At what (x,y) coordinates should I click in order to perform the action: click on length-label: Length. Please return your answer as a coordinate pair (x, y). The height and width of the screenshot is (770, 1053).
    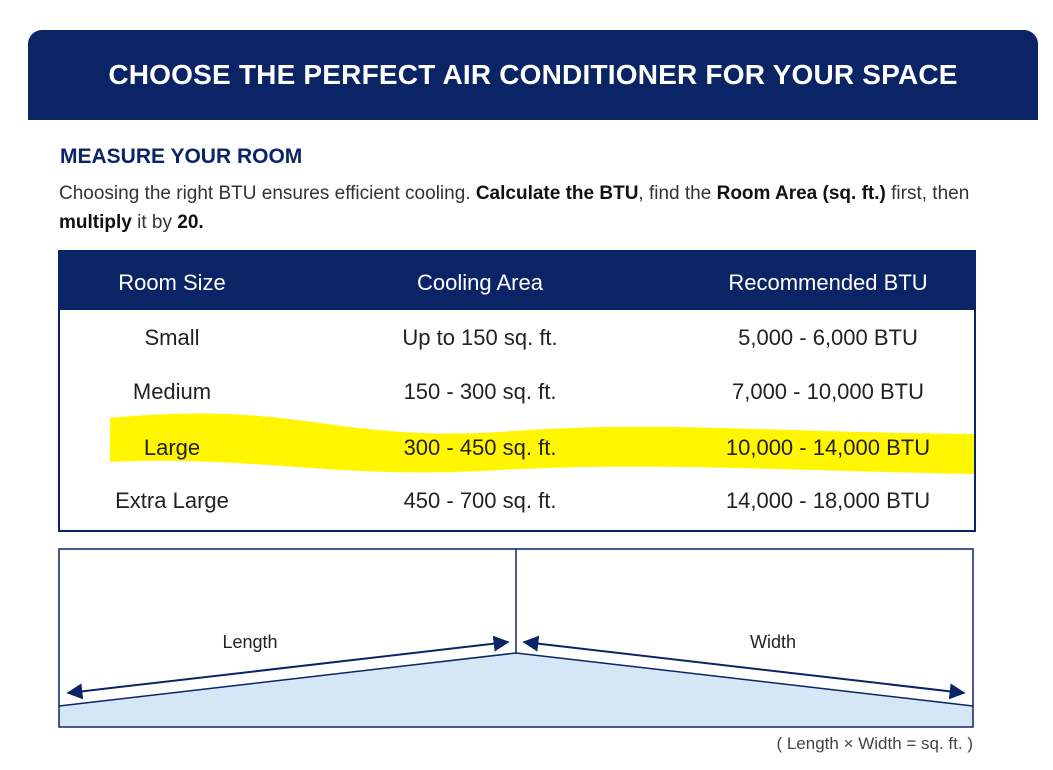
    Looking at the image, I should click on (249, 642).